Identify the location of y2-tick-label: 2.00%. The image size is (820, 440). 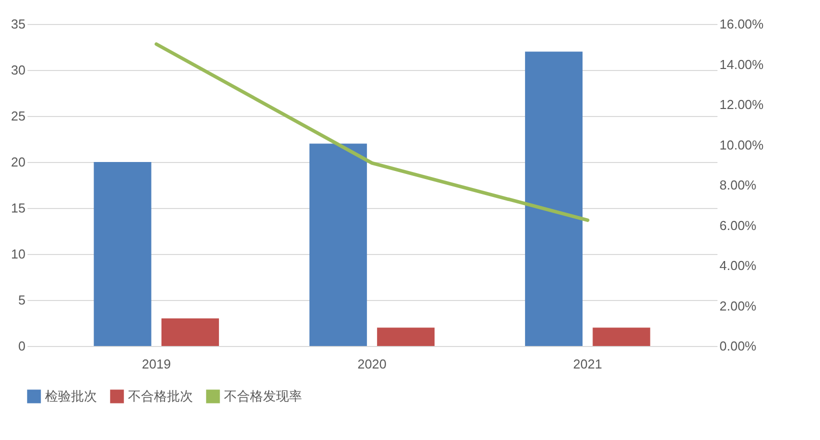
(738, 306).